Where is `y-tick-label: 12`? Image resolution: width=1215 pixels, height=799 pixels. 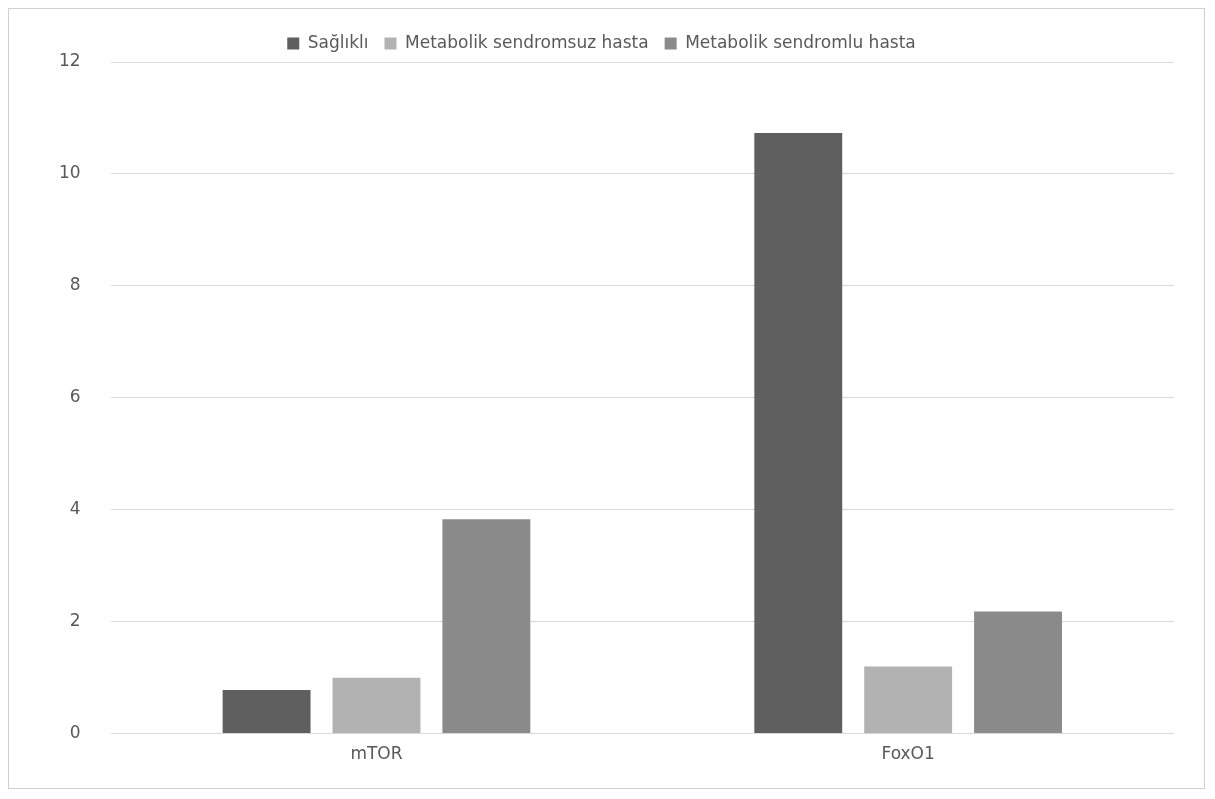 y-tick-label: 12 is located at coordinates (69, 60).